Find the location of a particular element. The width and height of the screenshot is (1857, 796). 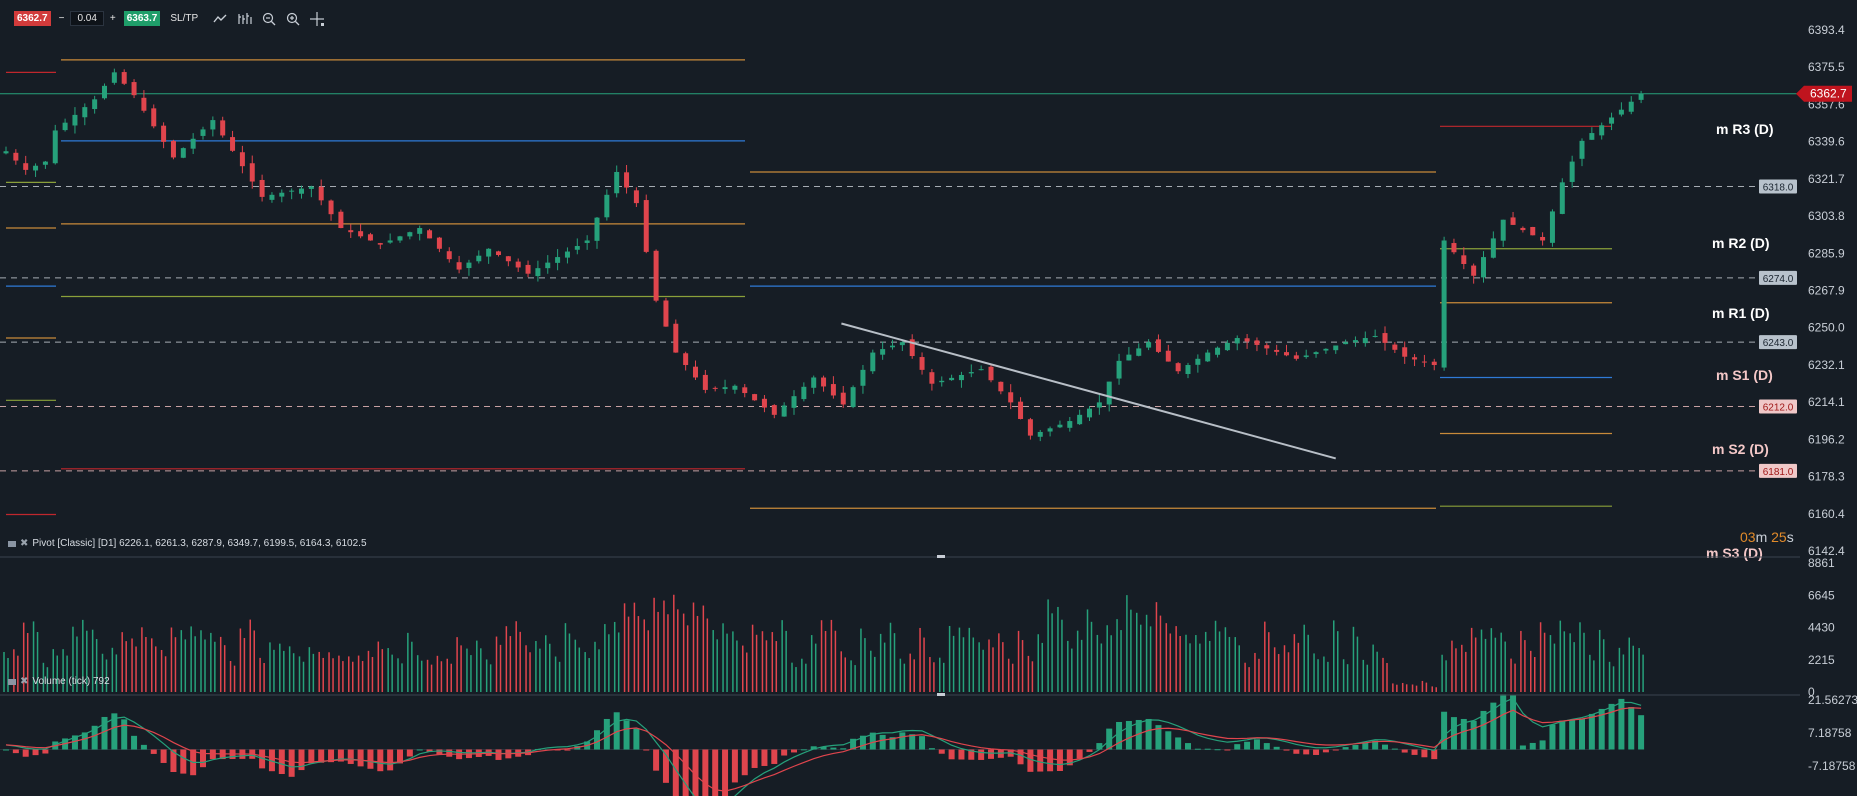

volume-axis: 8861 6645 4430 2215 0 is located at coordinates (1821, 627).